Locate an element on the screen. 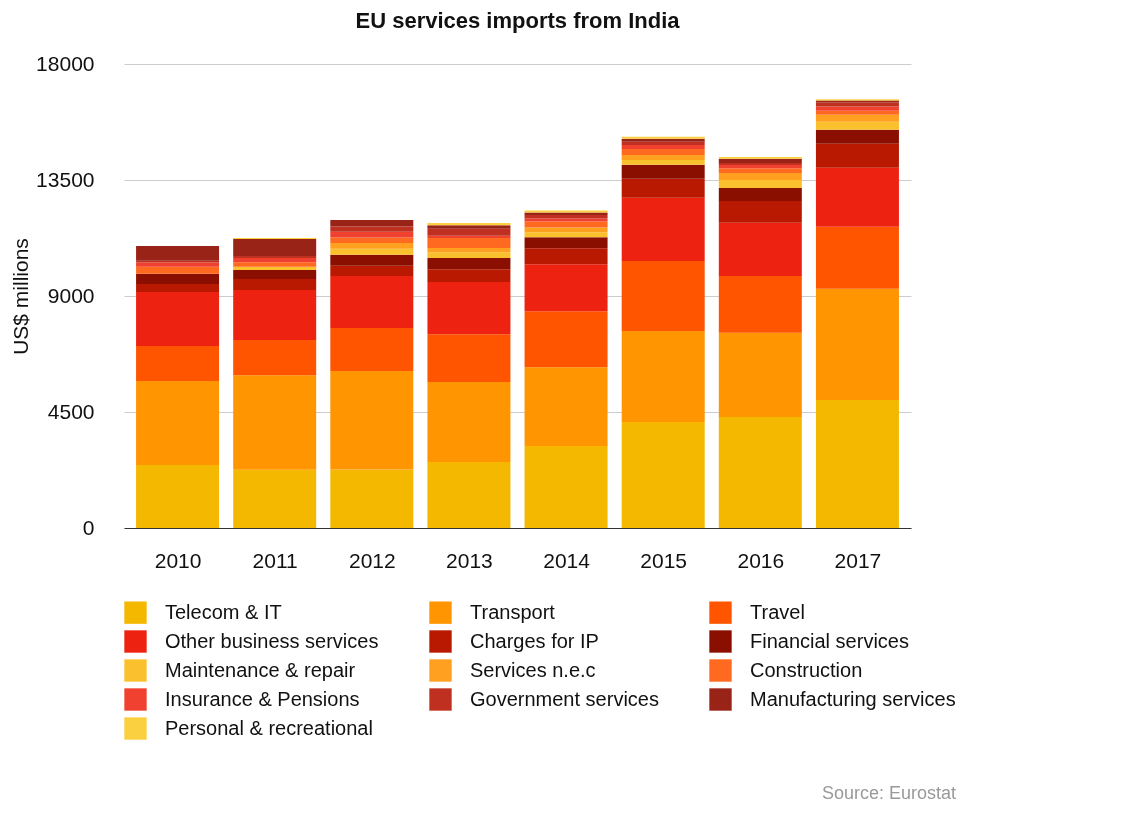 This screenshot has width=1132, height=830. x-tick-label: 2011 is located at coordinates (275, 560).